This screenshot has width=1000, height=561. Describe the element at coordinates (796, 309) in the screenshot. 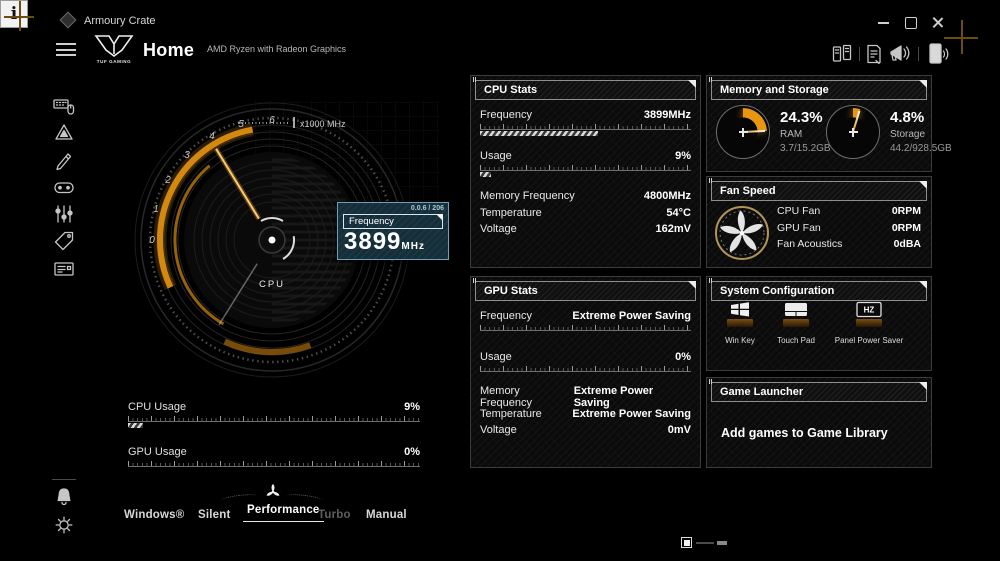

I see `touchpad-icon` at that location.